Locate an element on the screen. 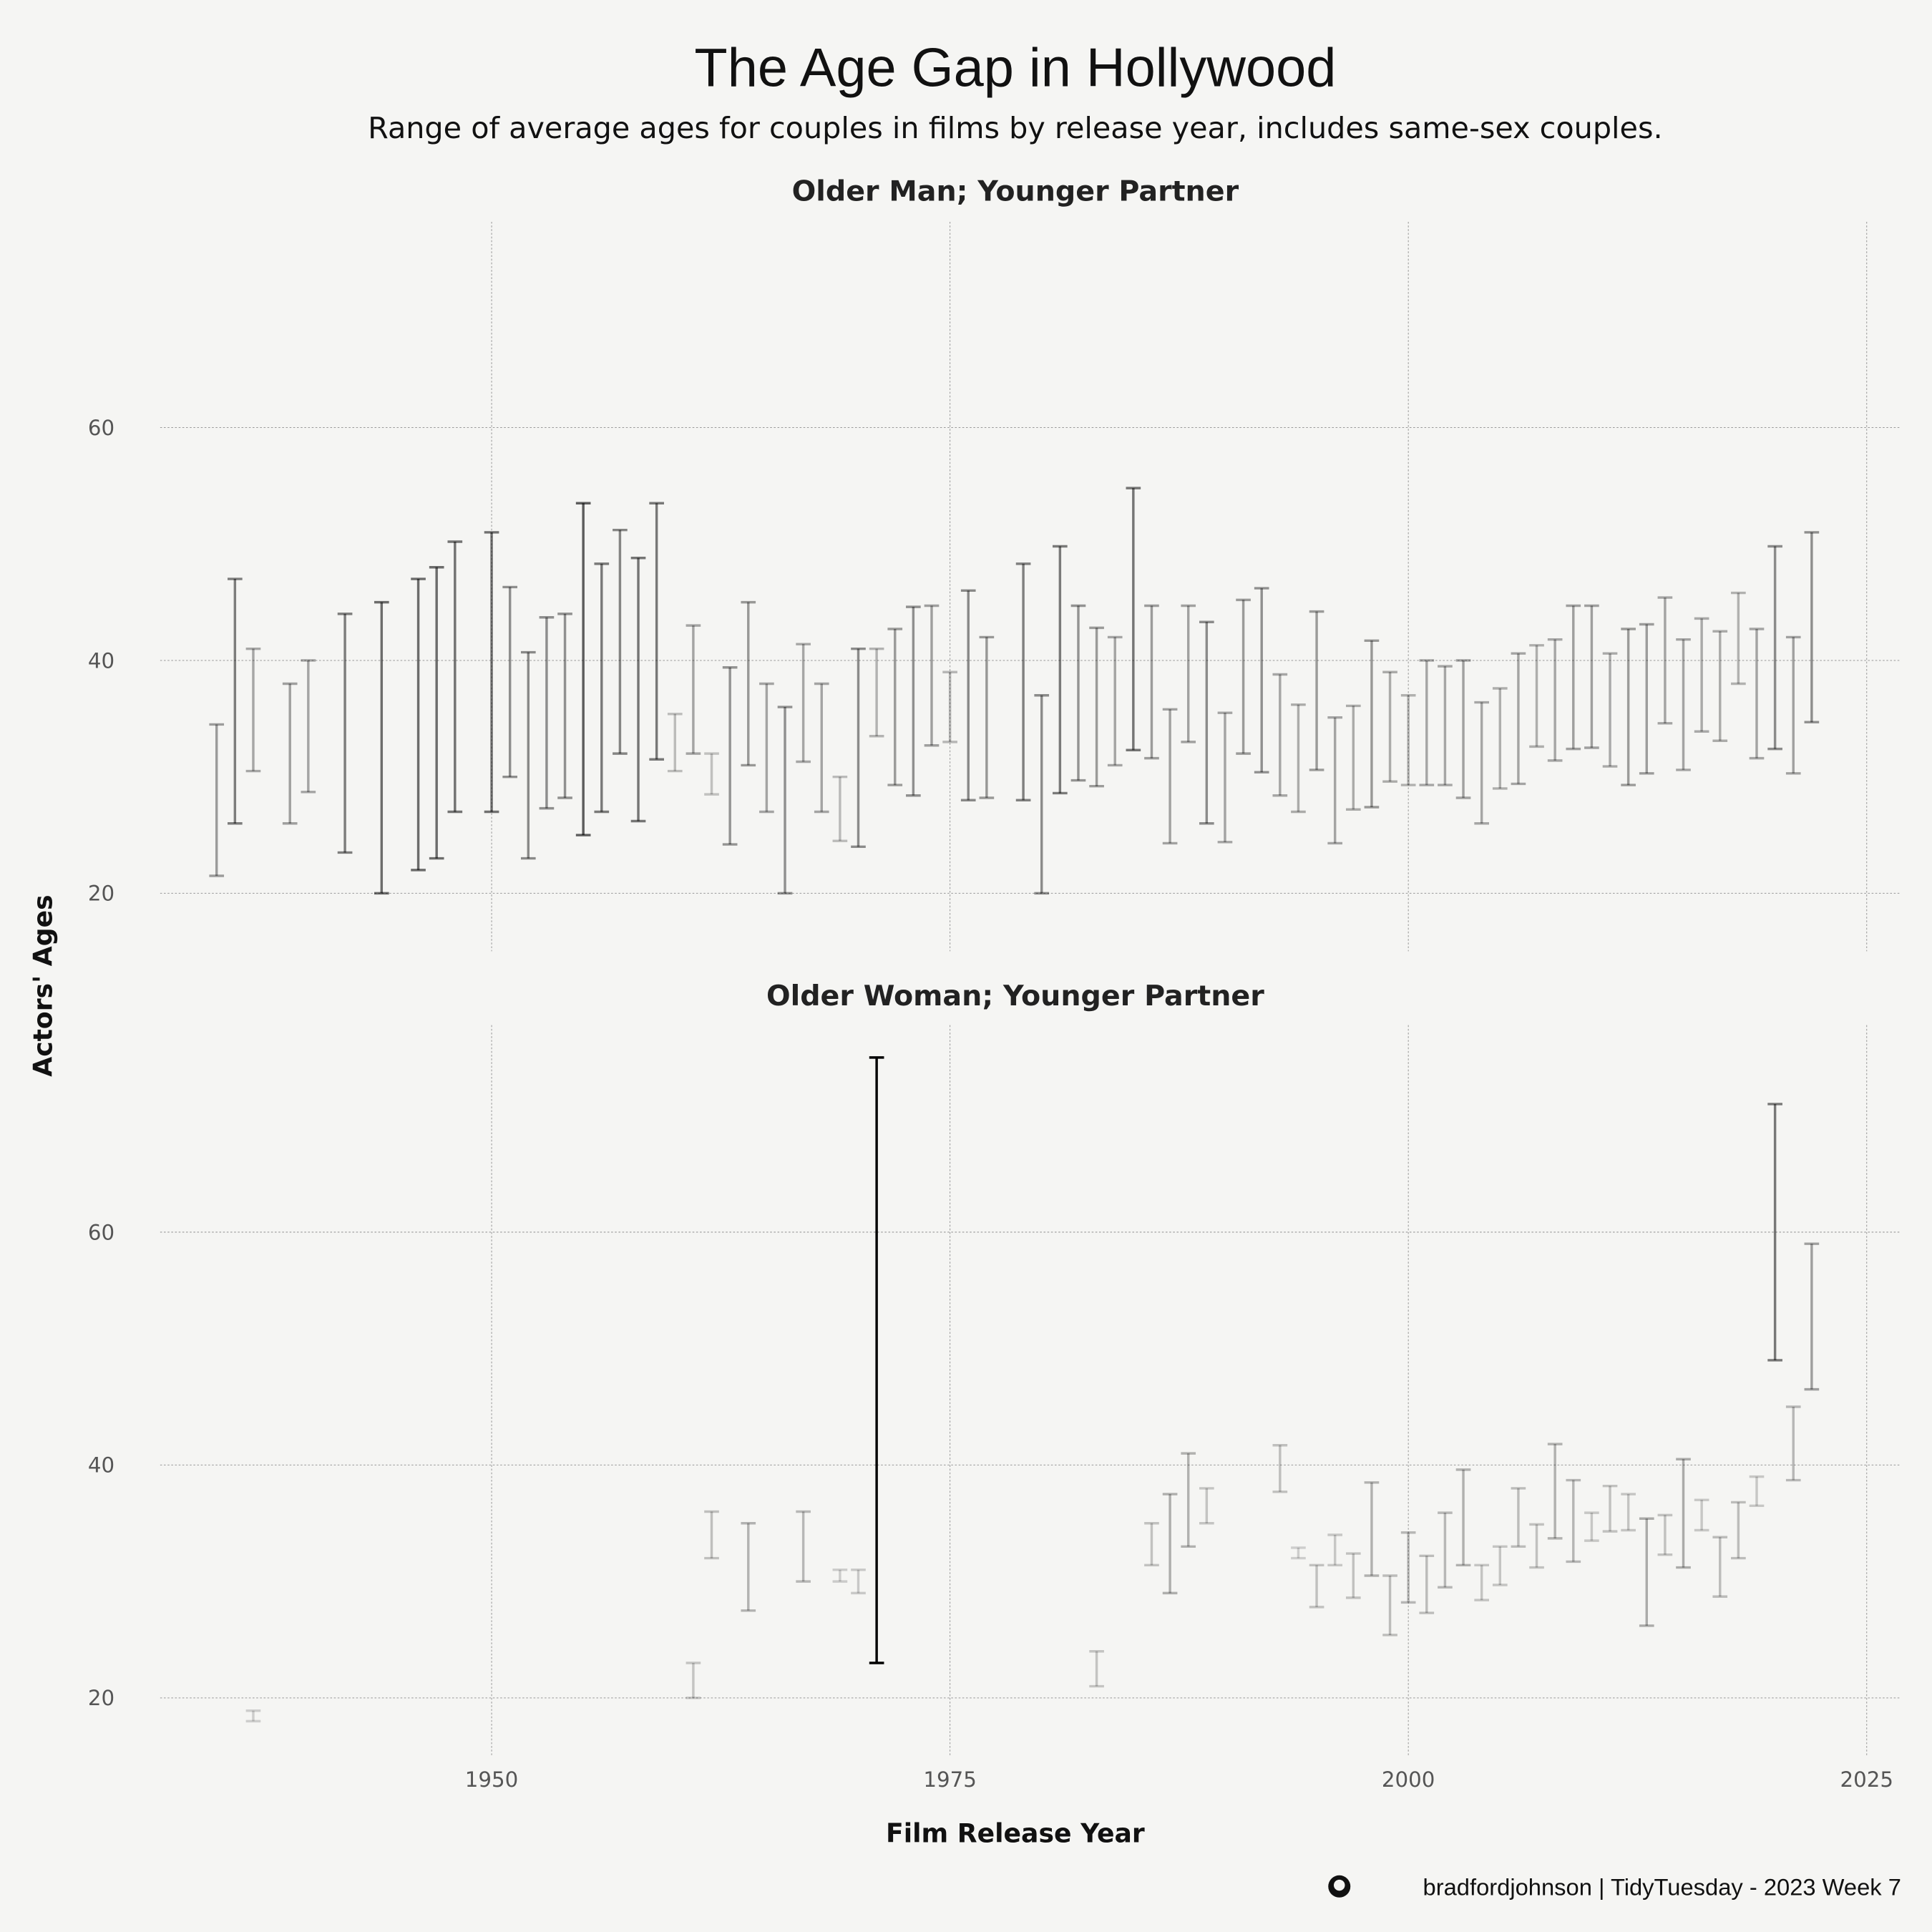 The width and height of the screenshot is (1932, 1932). y-tick-label: 20 is located at coordinates (101, 1698).